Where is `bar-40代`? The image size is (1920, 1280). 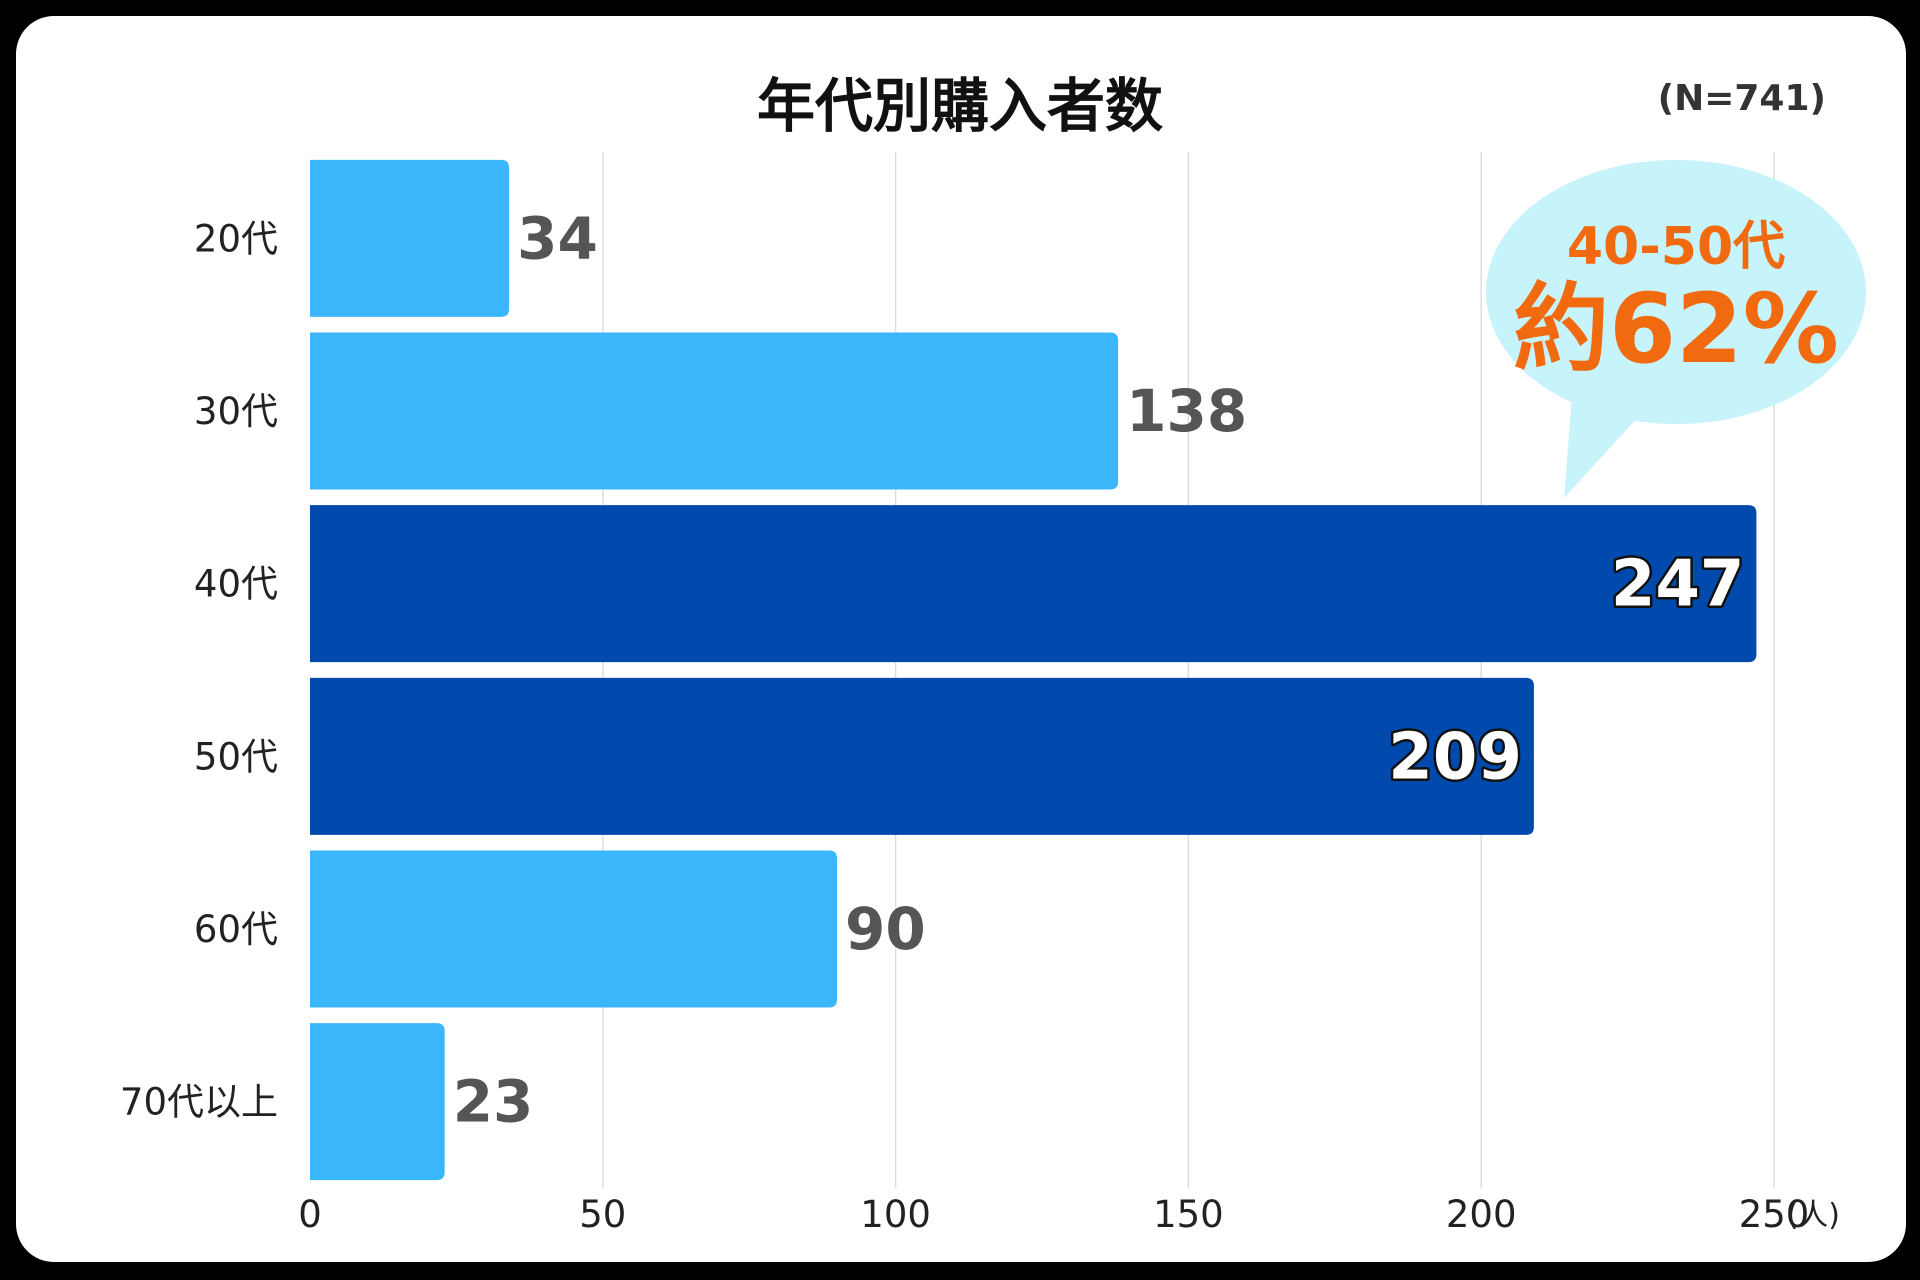
bar-40代 is located at coordinates (1033, 584).